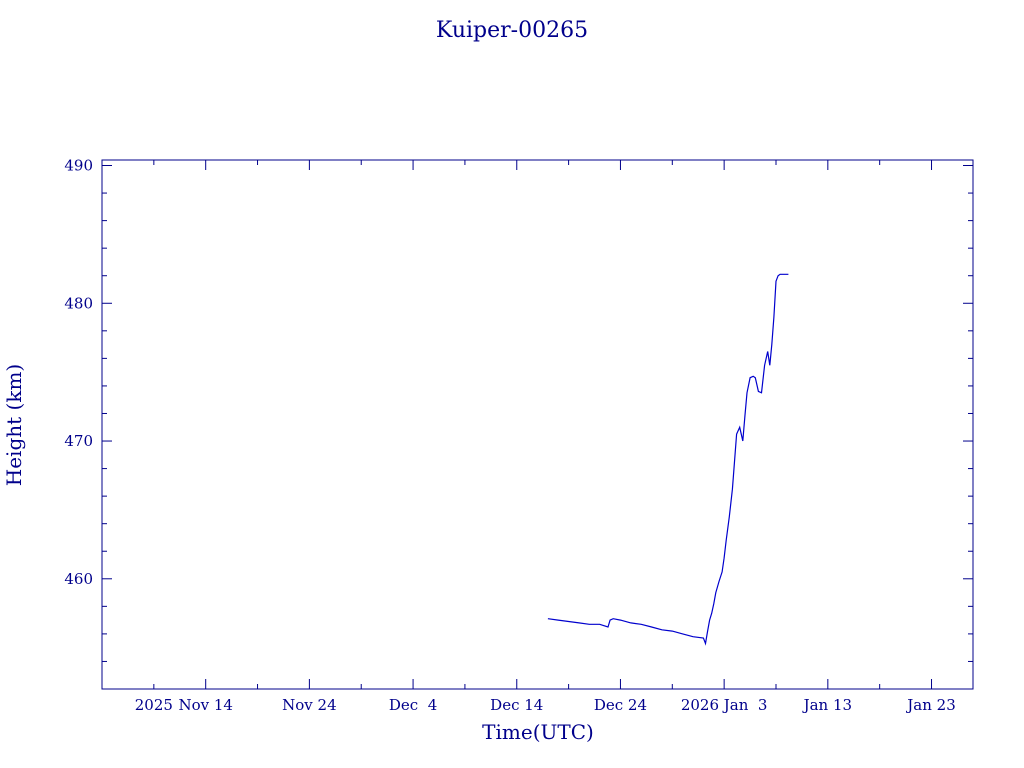 The image size is (1024, 768). Describe the element at coordinates (78, 441) in the screenshot. I see `y-tick-label: 470` at that location.